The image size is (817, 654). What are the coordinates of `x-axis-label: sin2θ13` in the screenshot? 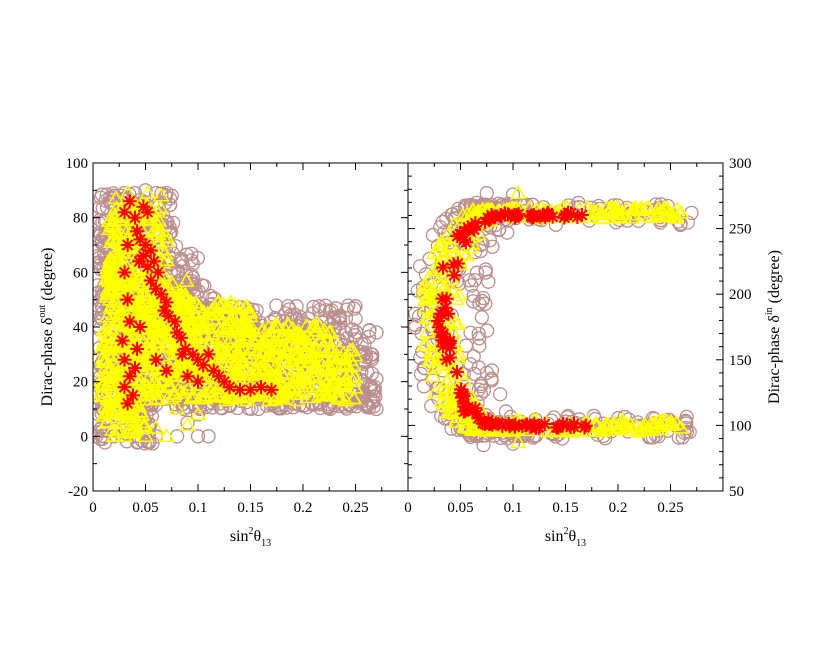 It's located at (250, 537).